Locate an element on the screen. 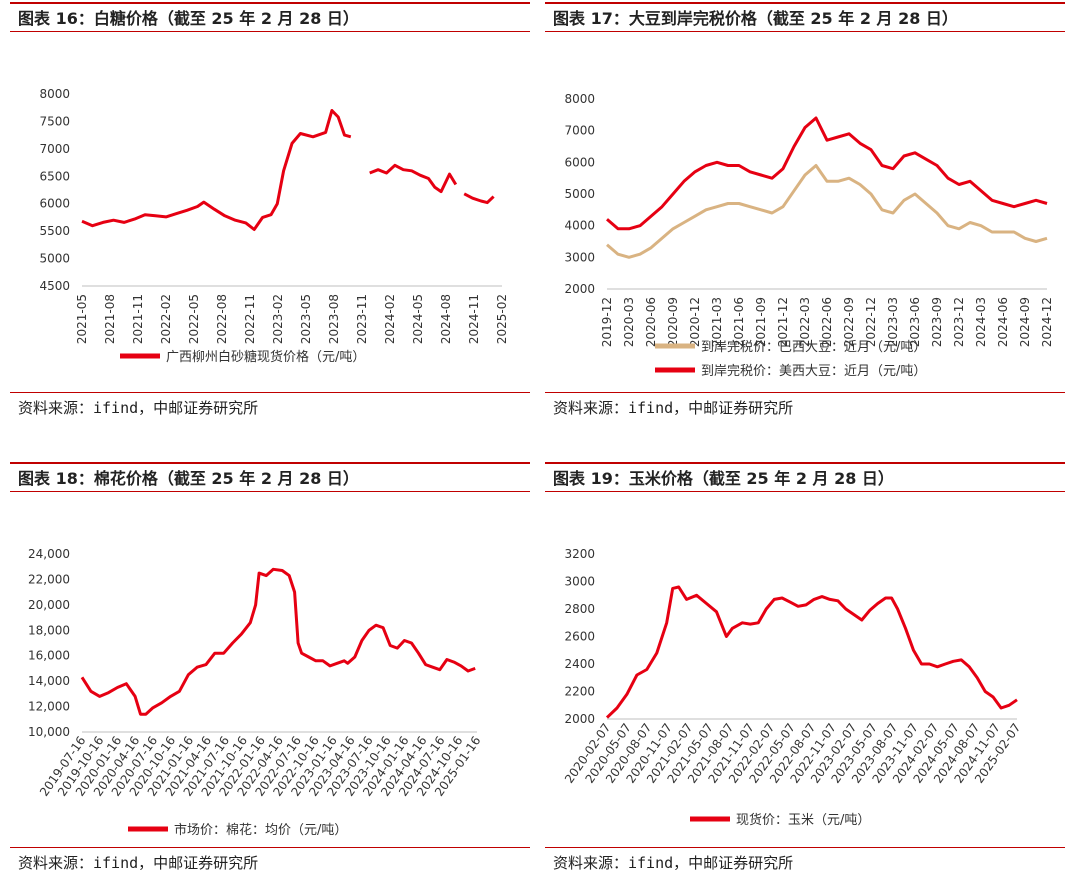  y-tick-label: 10,000 is located at coordinates (49, 732).